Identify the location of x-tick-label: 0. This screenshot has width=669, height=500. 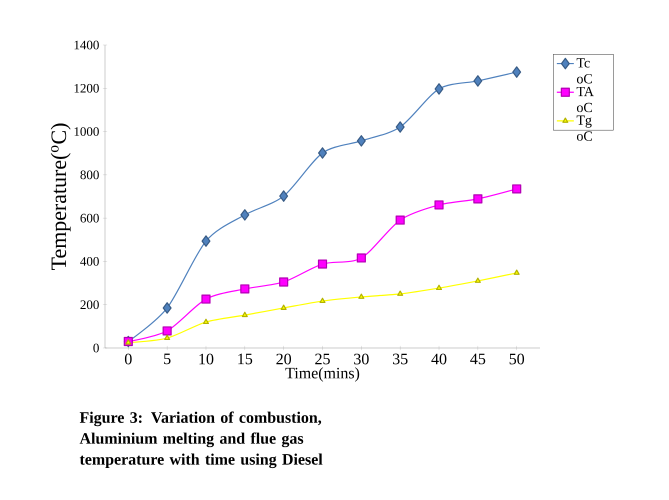
(128, 359).